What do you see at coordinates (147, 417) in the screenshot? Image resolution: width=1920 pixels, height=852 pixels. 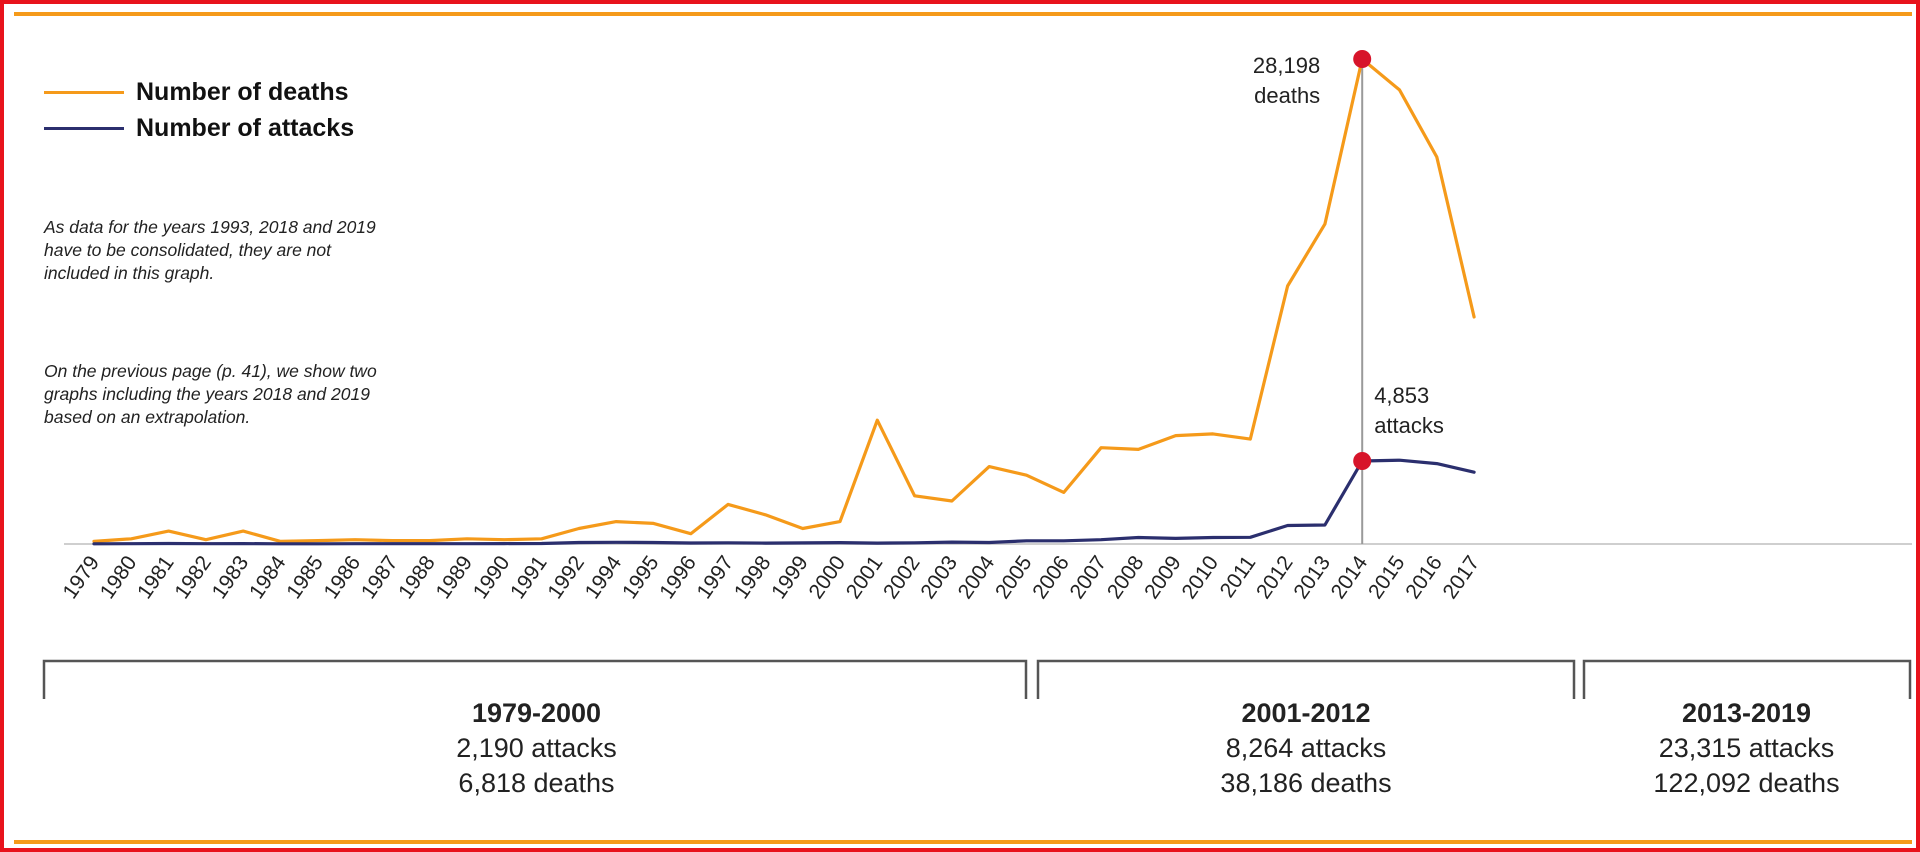 I see `note-line: based on an extrapolation.` at bounding box center [147, 417].